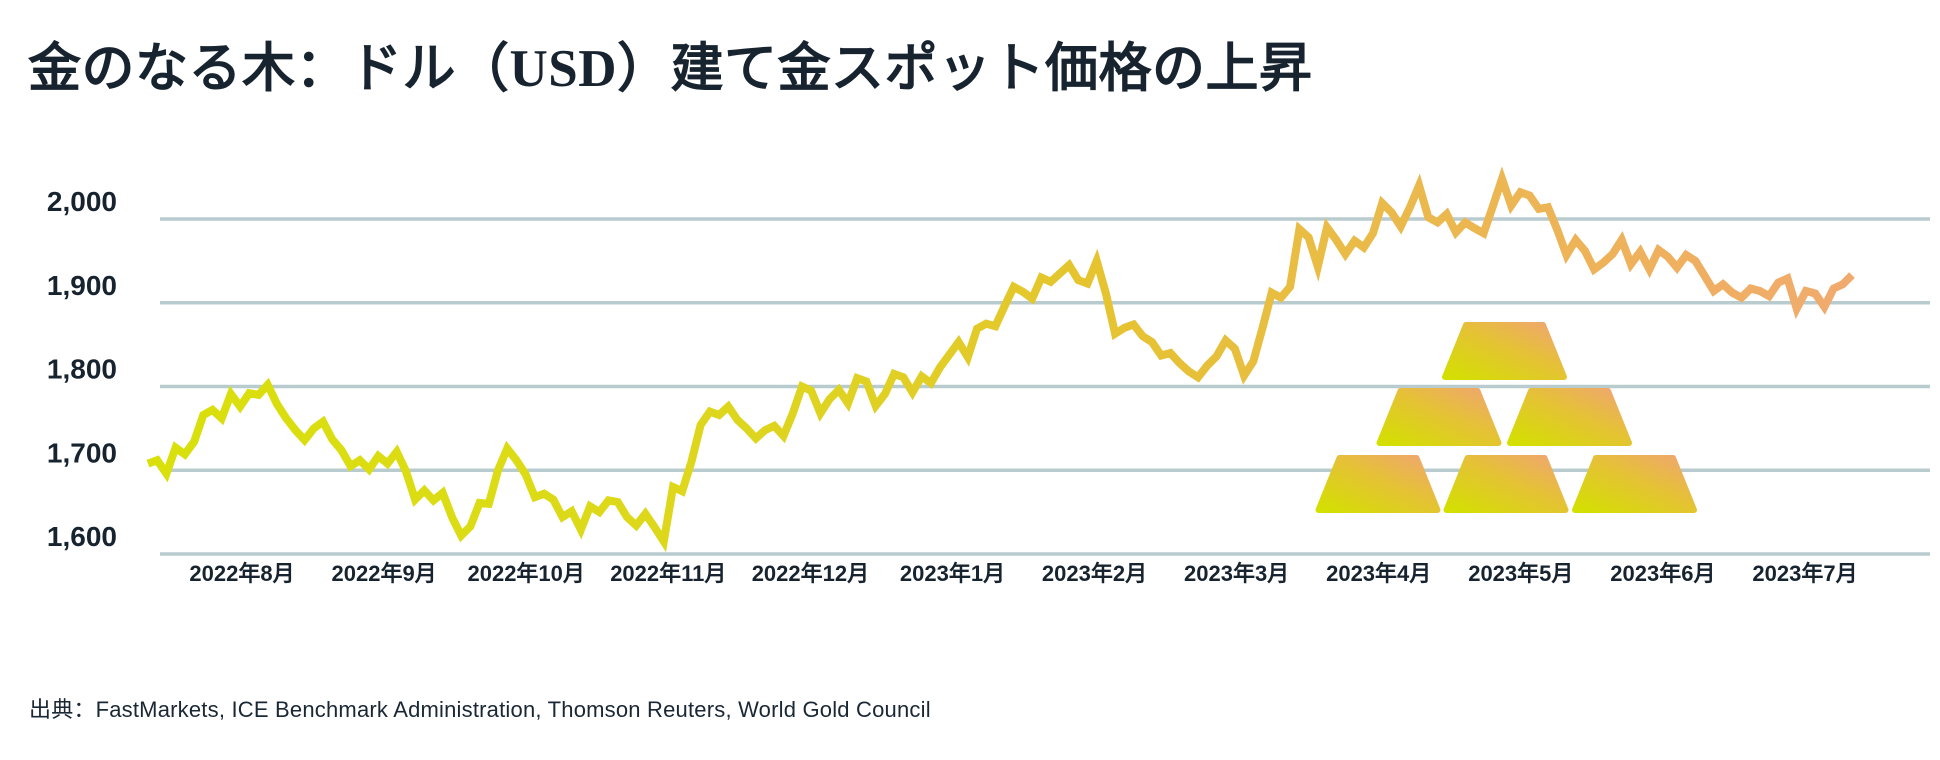  Describe the element at coordinates (82, 285) in the screenshot. I see `y-axis-label: 1,900` at that location.